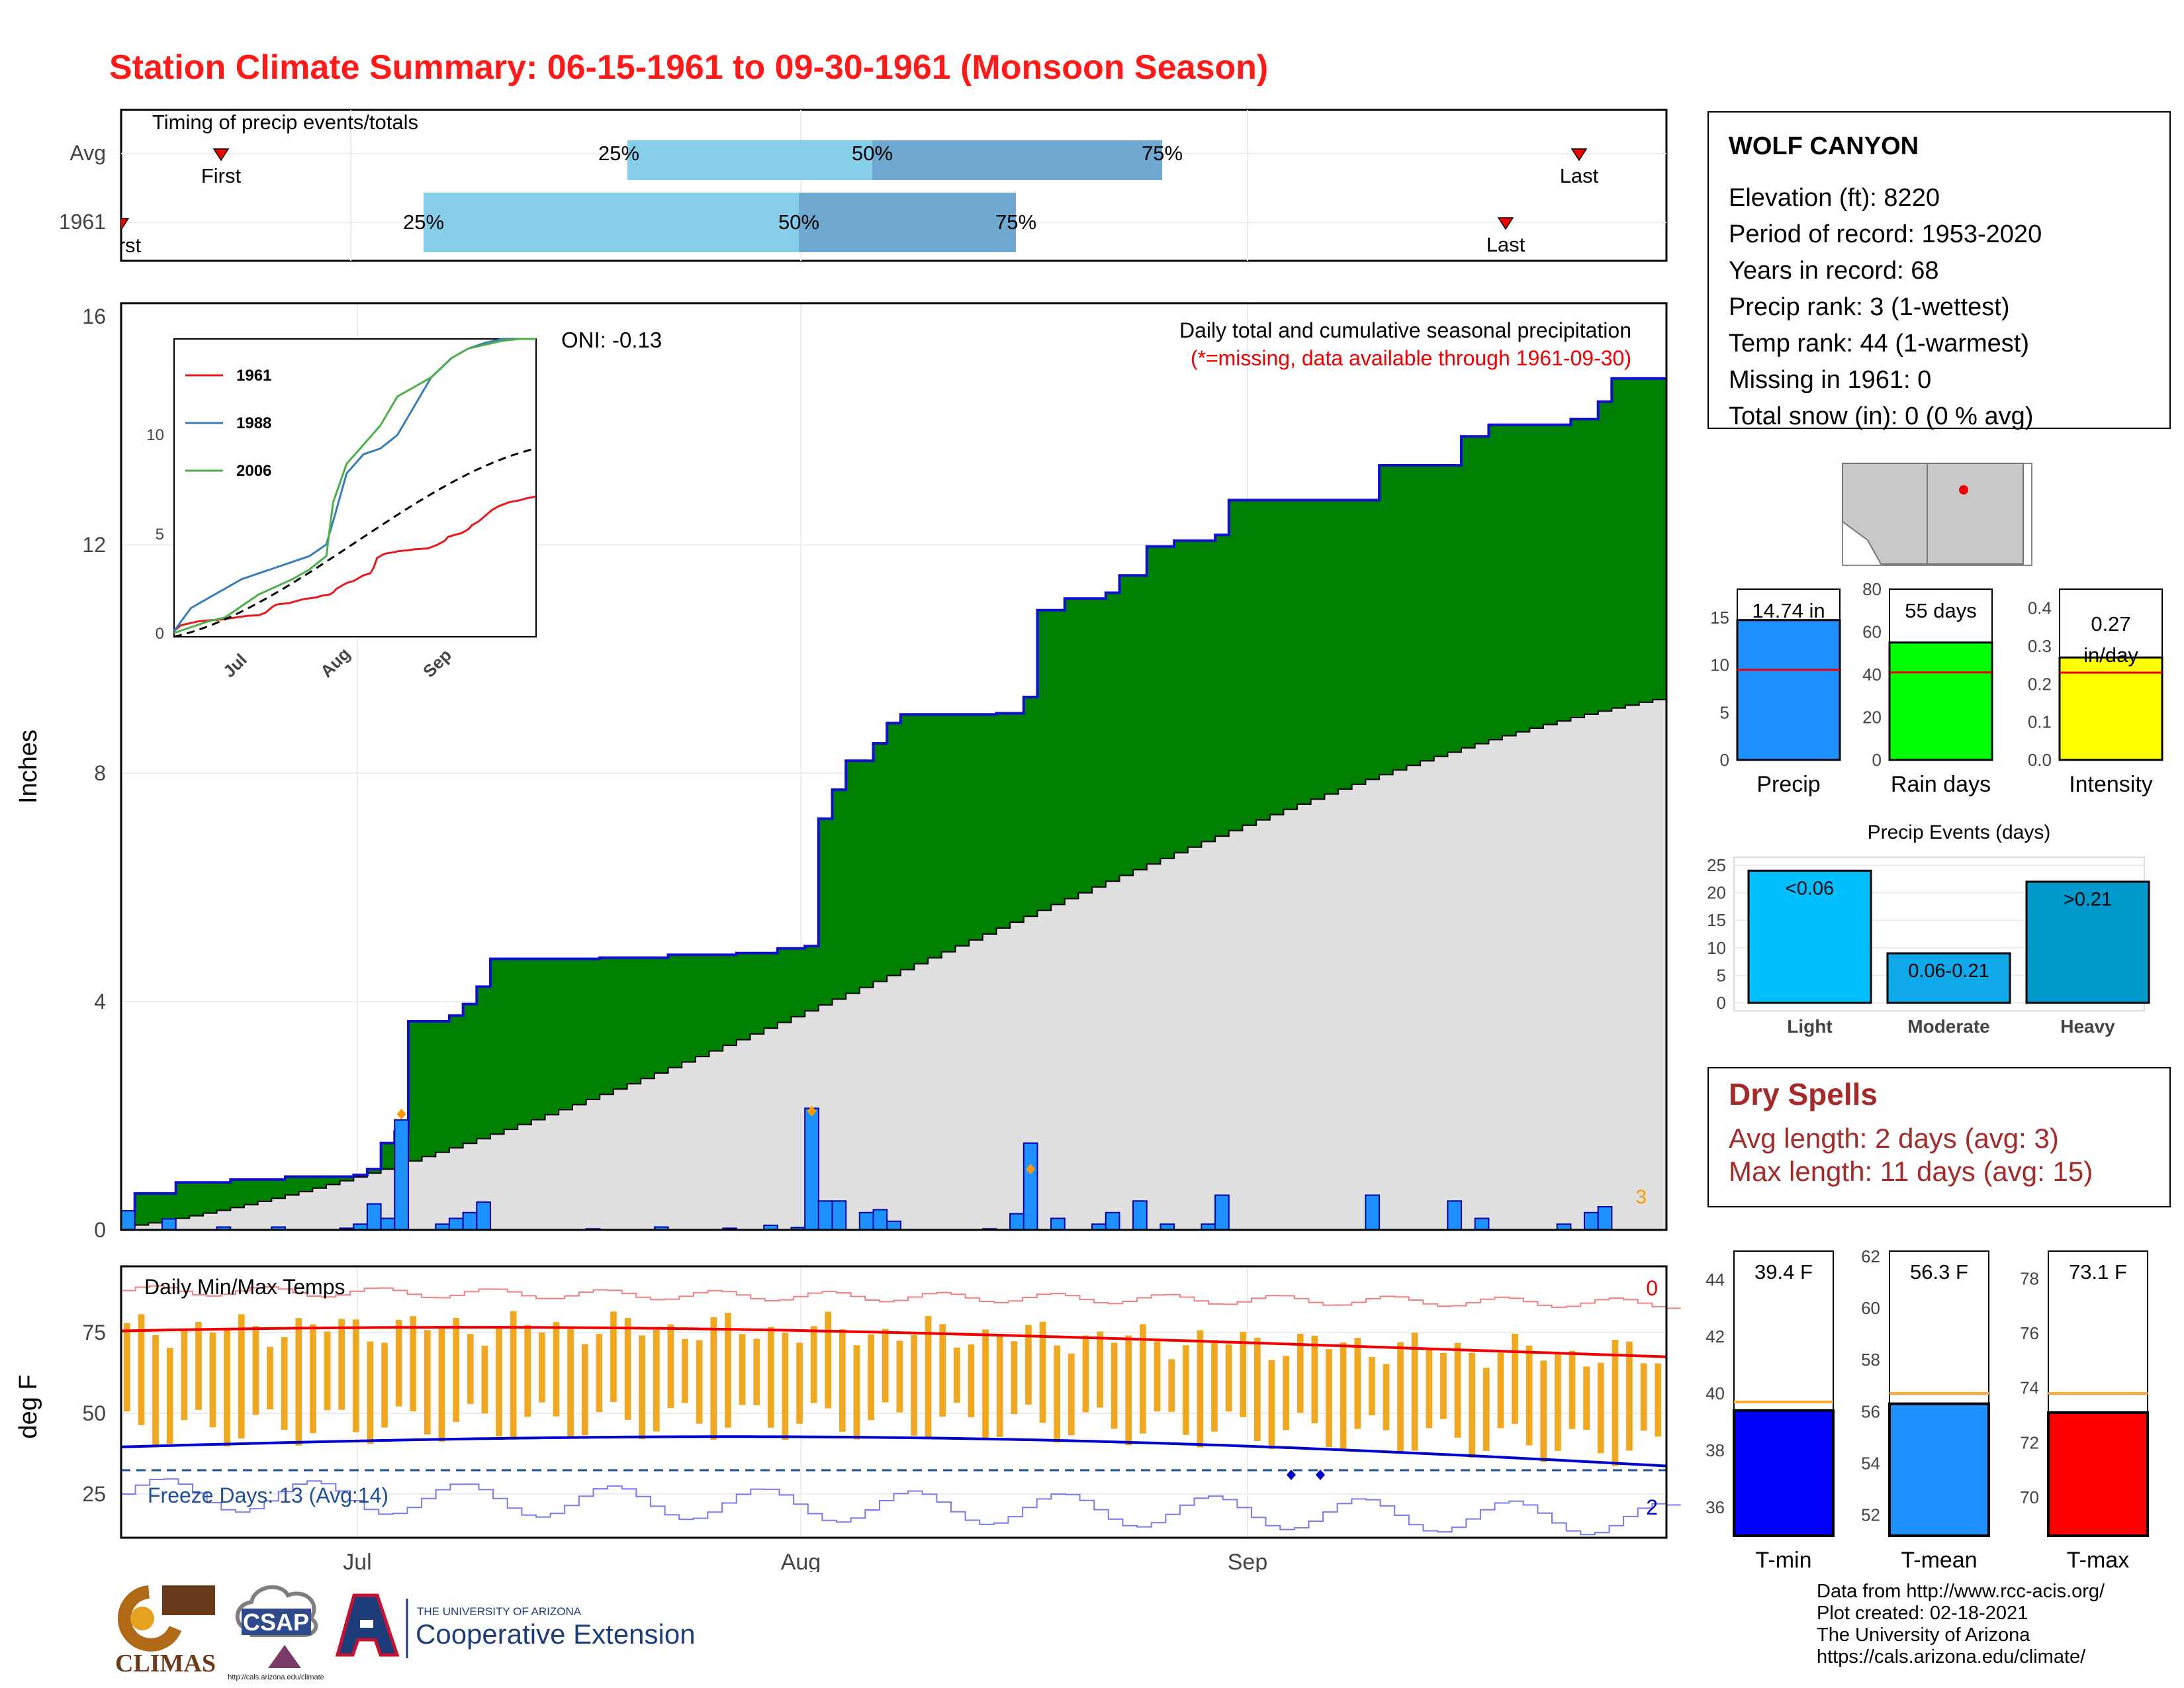 The width and height of the screenshot is (2184, 1688). I want to click on events-y-tick: 20, so click(1716, 893).